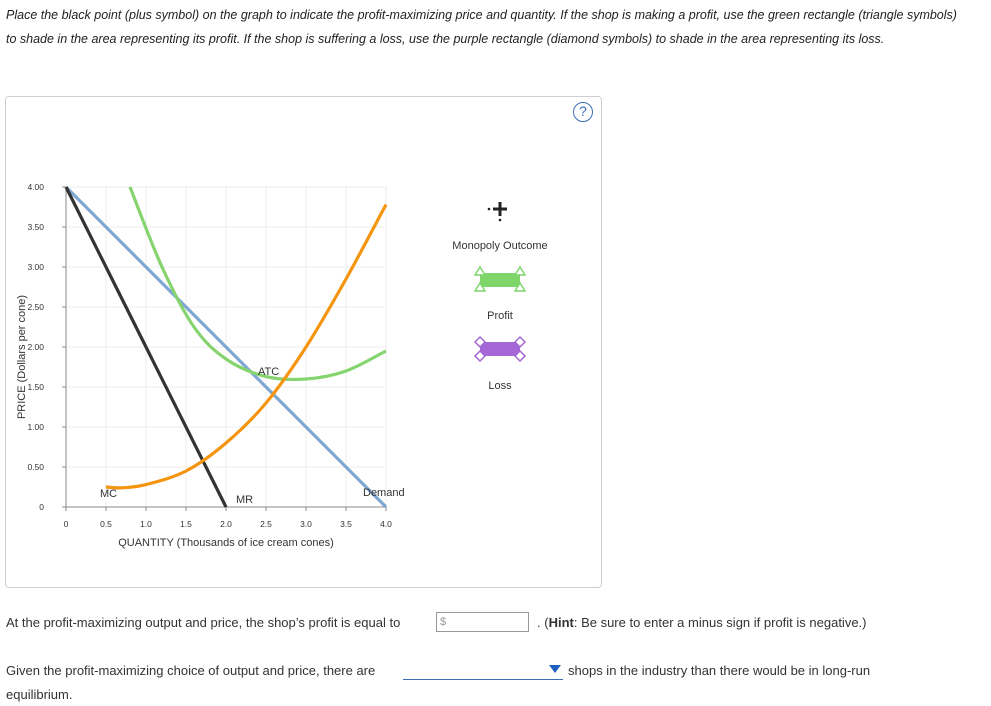 The height and width of the screenshot is (706, 991). I want to click on profit-rectangle-tool: Profit, so click(500, 293).